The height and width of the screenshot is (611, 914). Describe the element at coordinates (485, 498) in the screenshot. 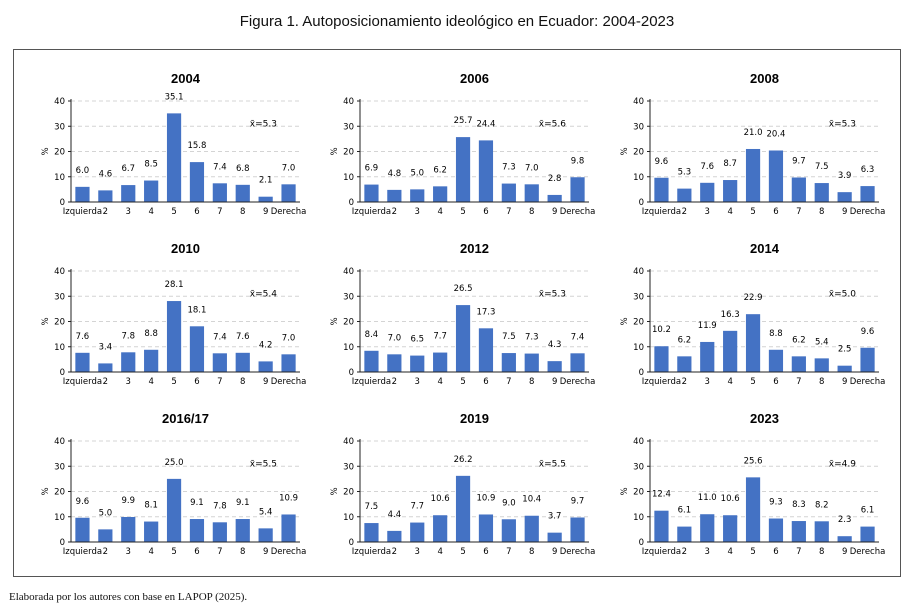

I see `bar-value-label: 10.9` at that location.